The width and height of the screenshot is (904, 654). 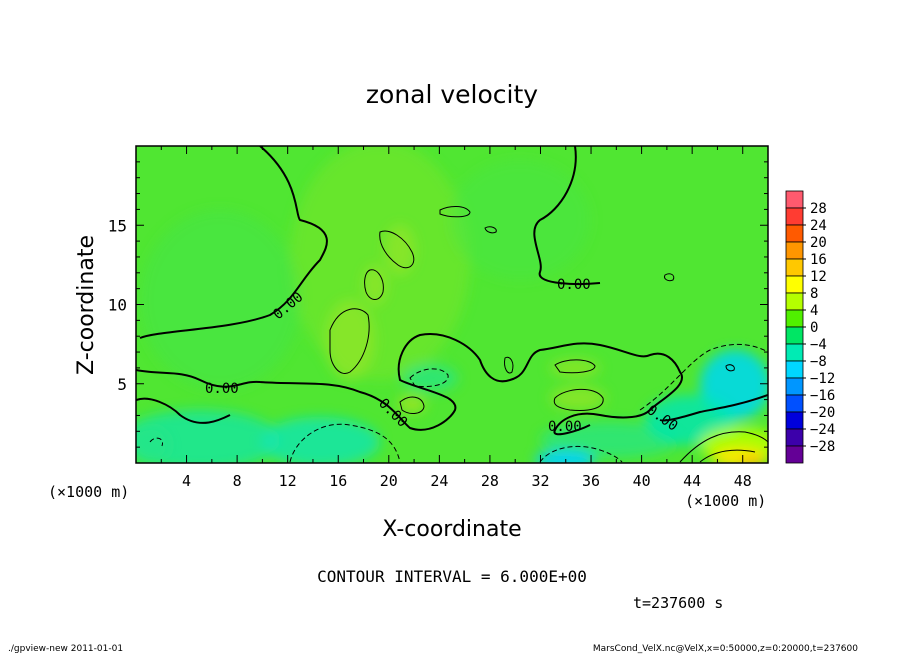 What do you see at coordinates (818, 226) in the screenshot?
I see `colorbar-label: 24` at bounding box center [818, 226].